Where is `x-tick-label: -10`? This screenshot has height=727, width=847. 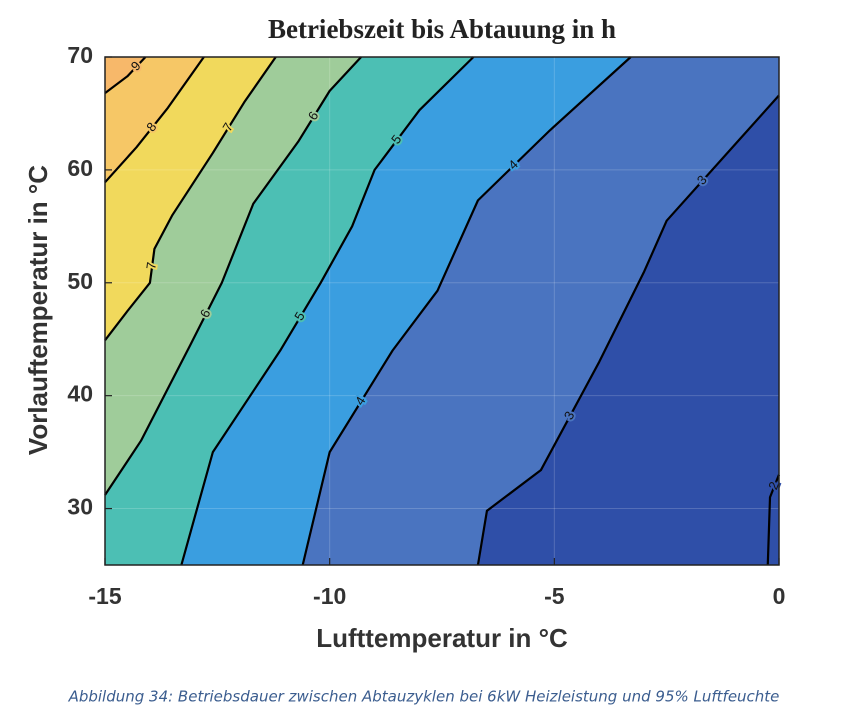
x-tick-label: -10 is located at coordinates (329, 596).